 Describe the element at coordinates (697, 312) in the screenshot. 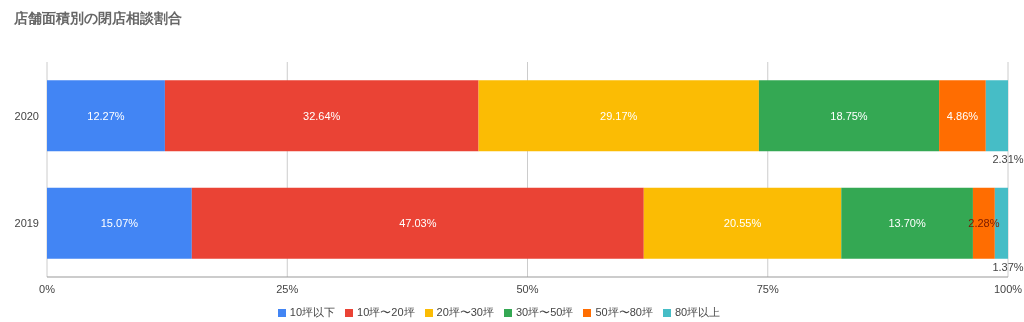

I see `legend-label: 80坪以上` at that location.